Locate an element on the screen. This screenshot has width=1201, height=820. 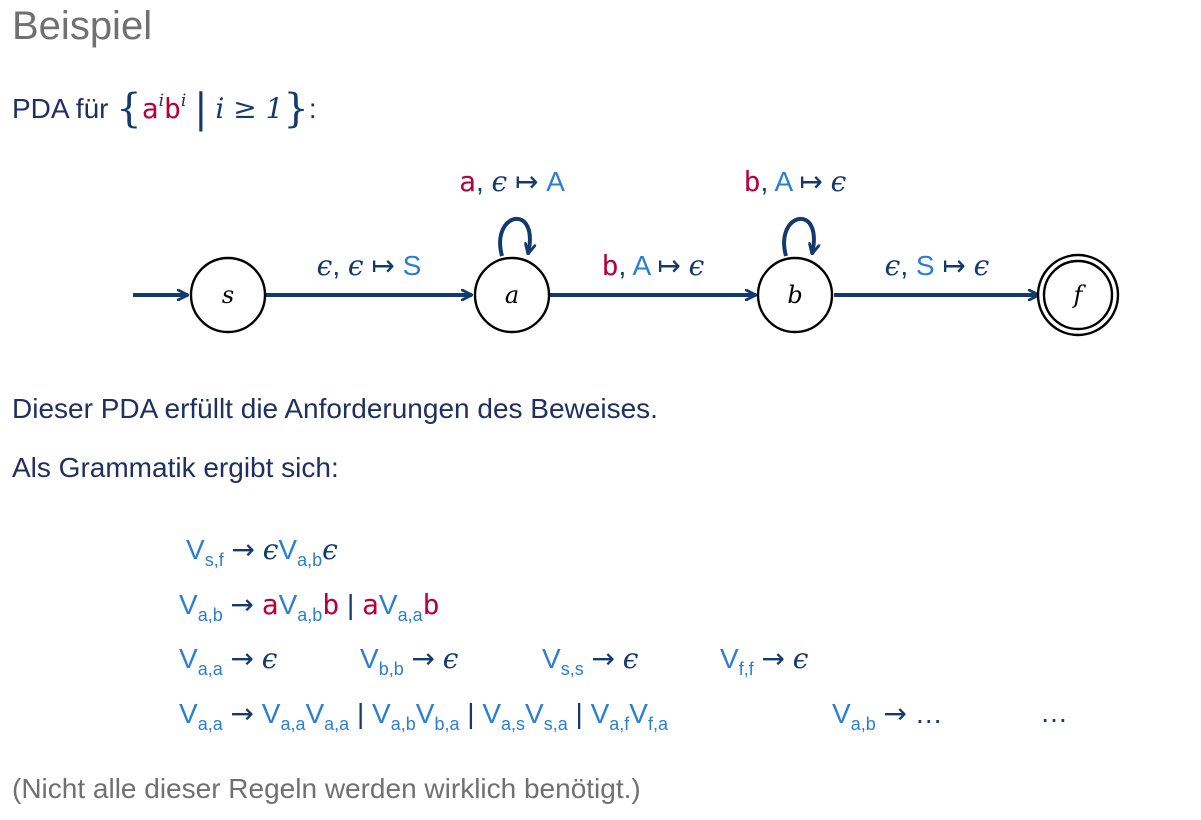
left-brace: { is located at coordinates (129, 109).